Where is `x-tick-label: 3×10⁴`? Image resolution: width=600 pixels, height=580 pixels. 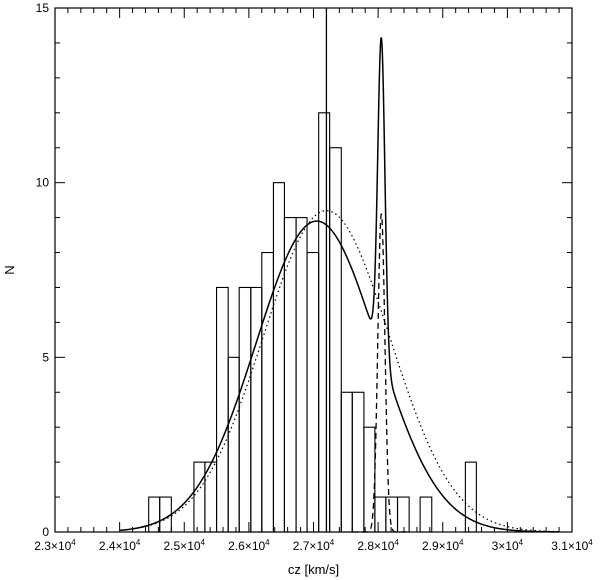
x-tick-label: 3×10⁴ is located at coordinates (508, 545).